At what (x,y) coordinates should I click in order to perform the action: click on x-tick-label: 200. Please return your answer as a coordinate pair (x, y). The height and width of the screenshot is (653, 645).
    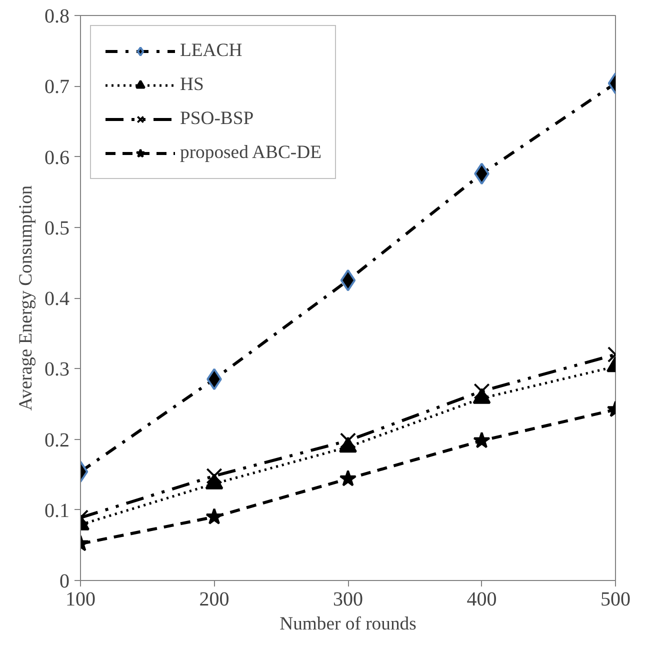
    Looking at the image, I should click on (214, 599).